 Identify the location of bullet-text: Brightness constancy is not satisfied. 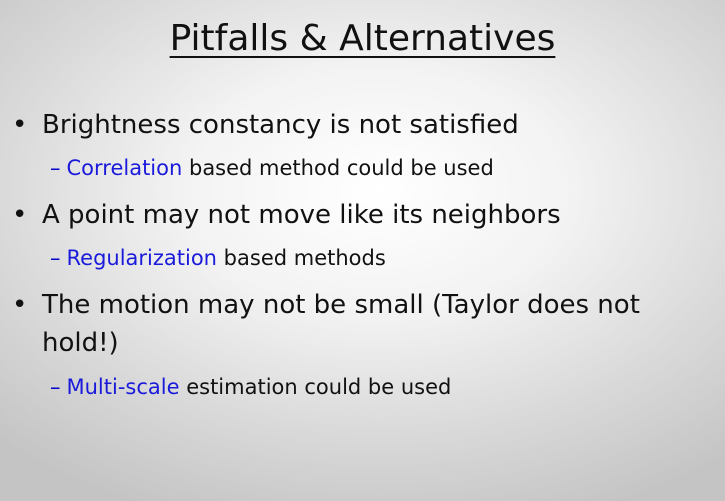
(280, 125).